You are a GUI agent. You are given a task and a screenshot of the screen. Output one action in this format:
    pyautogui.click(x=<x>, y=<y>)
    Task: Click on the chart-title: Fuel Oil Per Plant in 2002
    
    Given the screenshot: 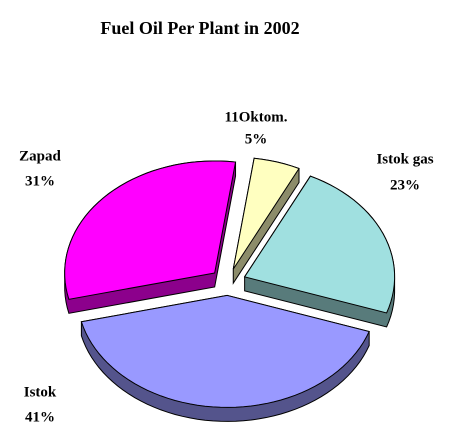 What is the action you would take?
    pyautogui.click(x=199, y=28)
    